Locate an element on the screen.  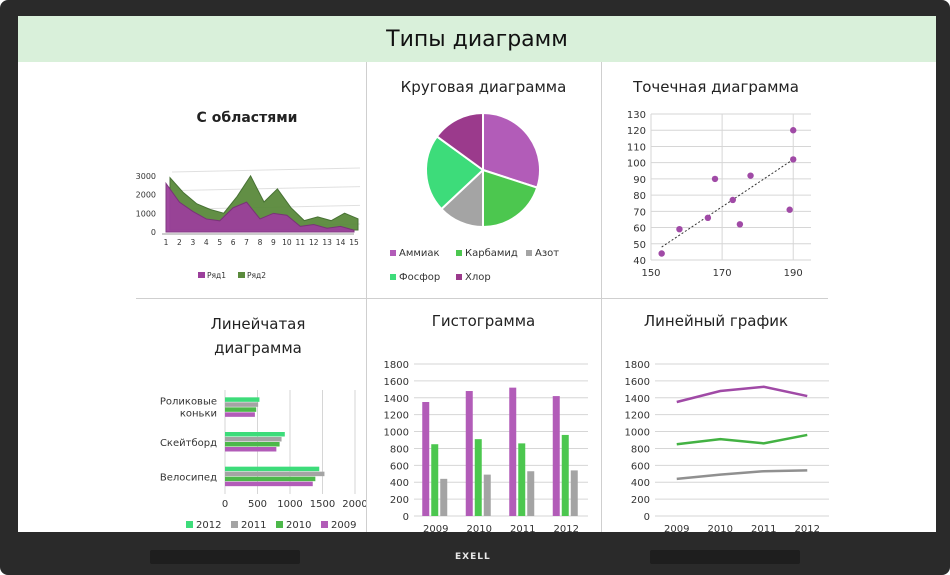
line-xtick-label: 2012 is located at coordinates (807, 528).